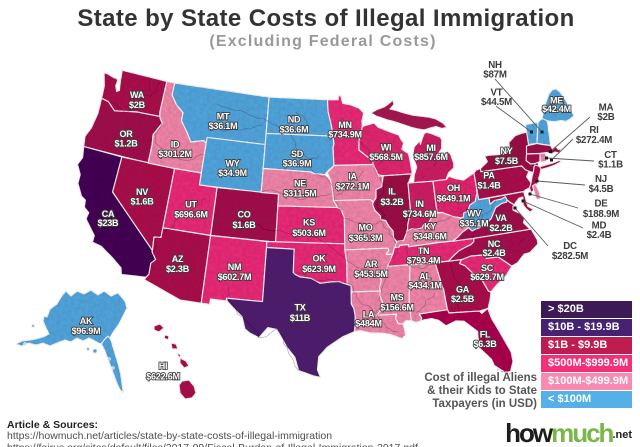  What do you see at coordinates (386, 148) in the screenshot?
I see `svg-text: WI` at bounding box center [386, 148].